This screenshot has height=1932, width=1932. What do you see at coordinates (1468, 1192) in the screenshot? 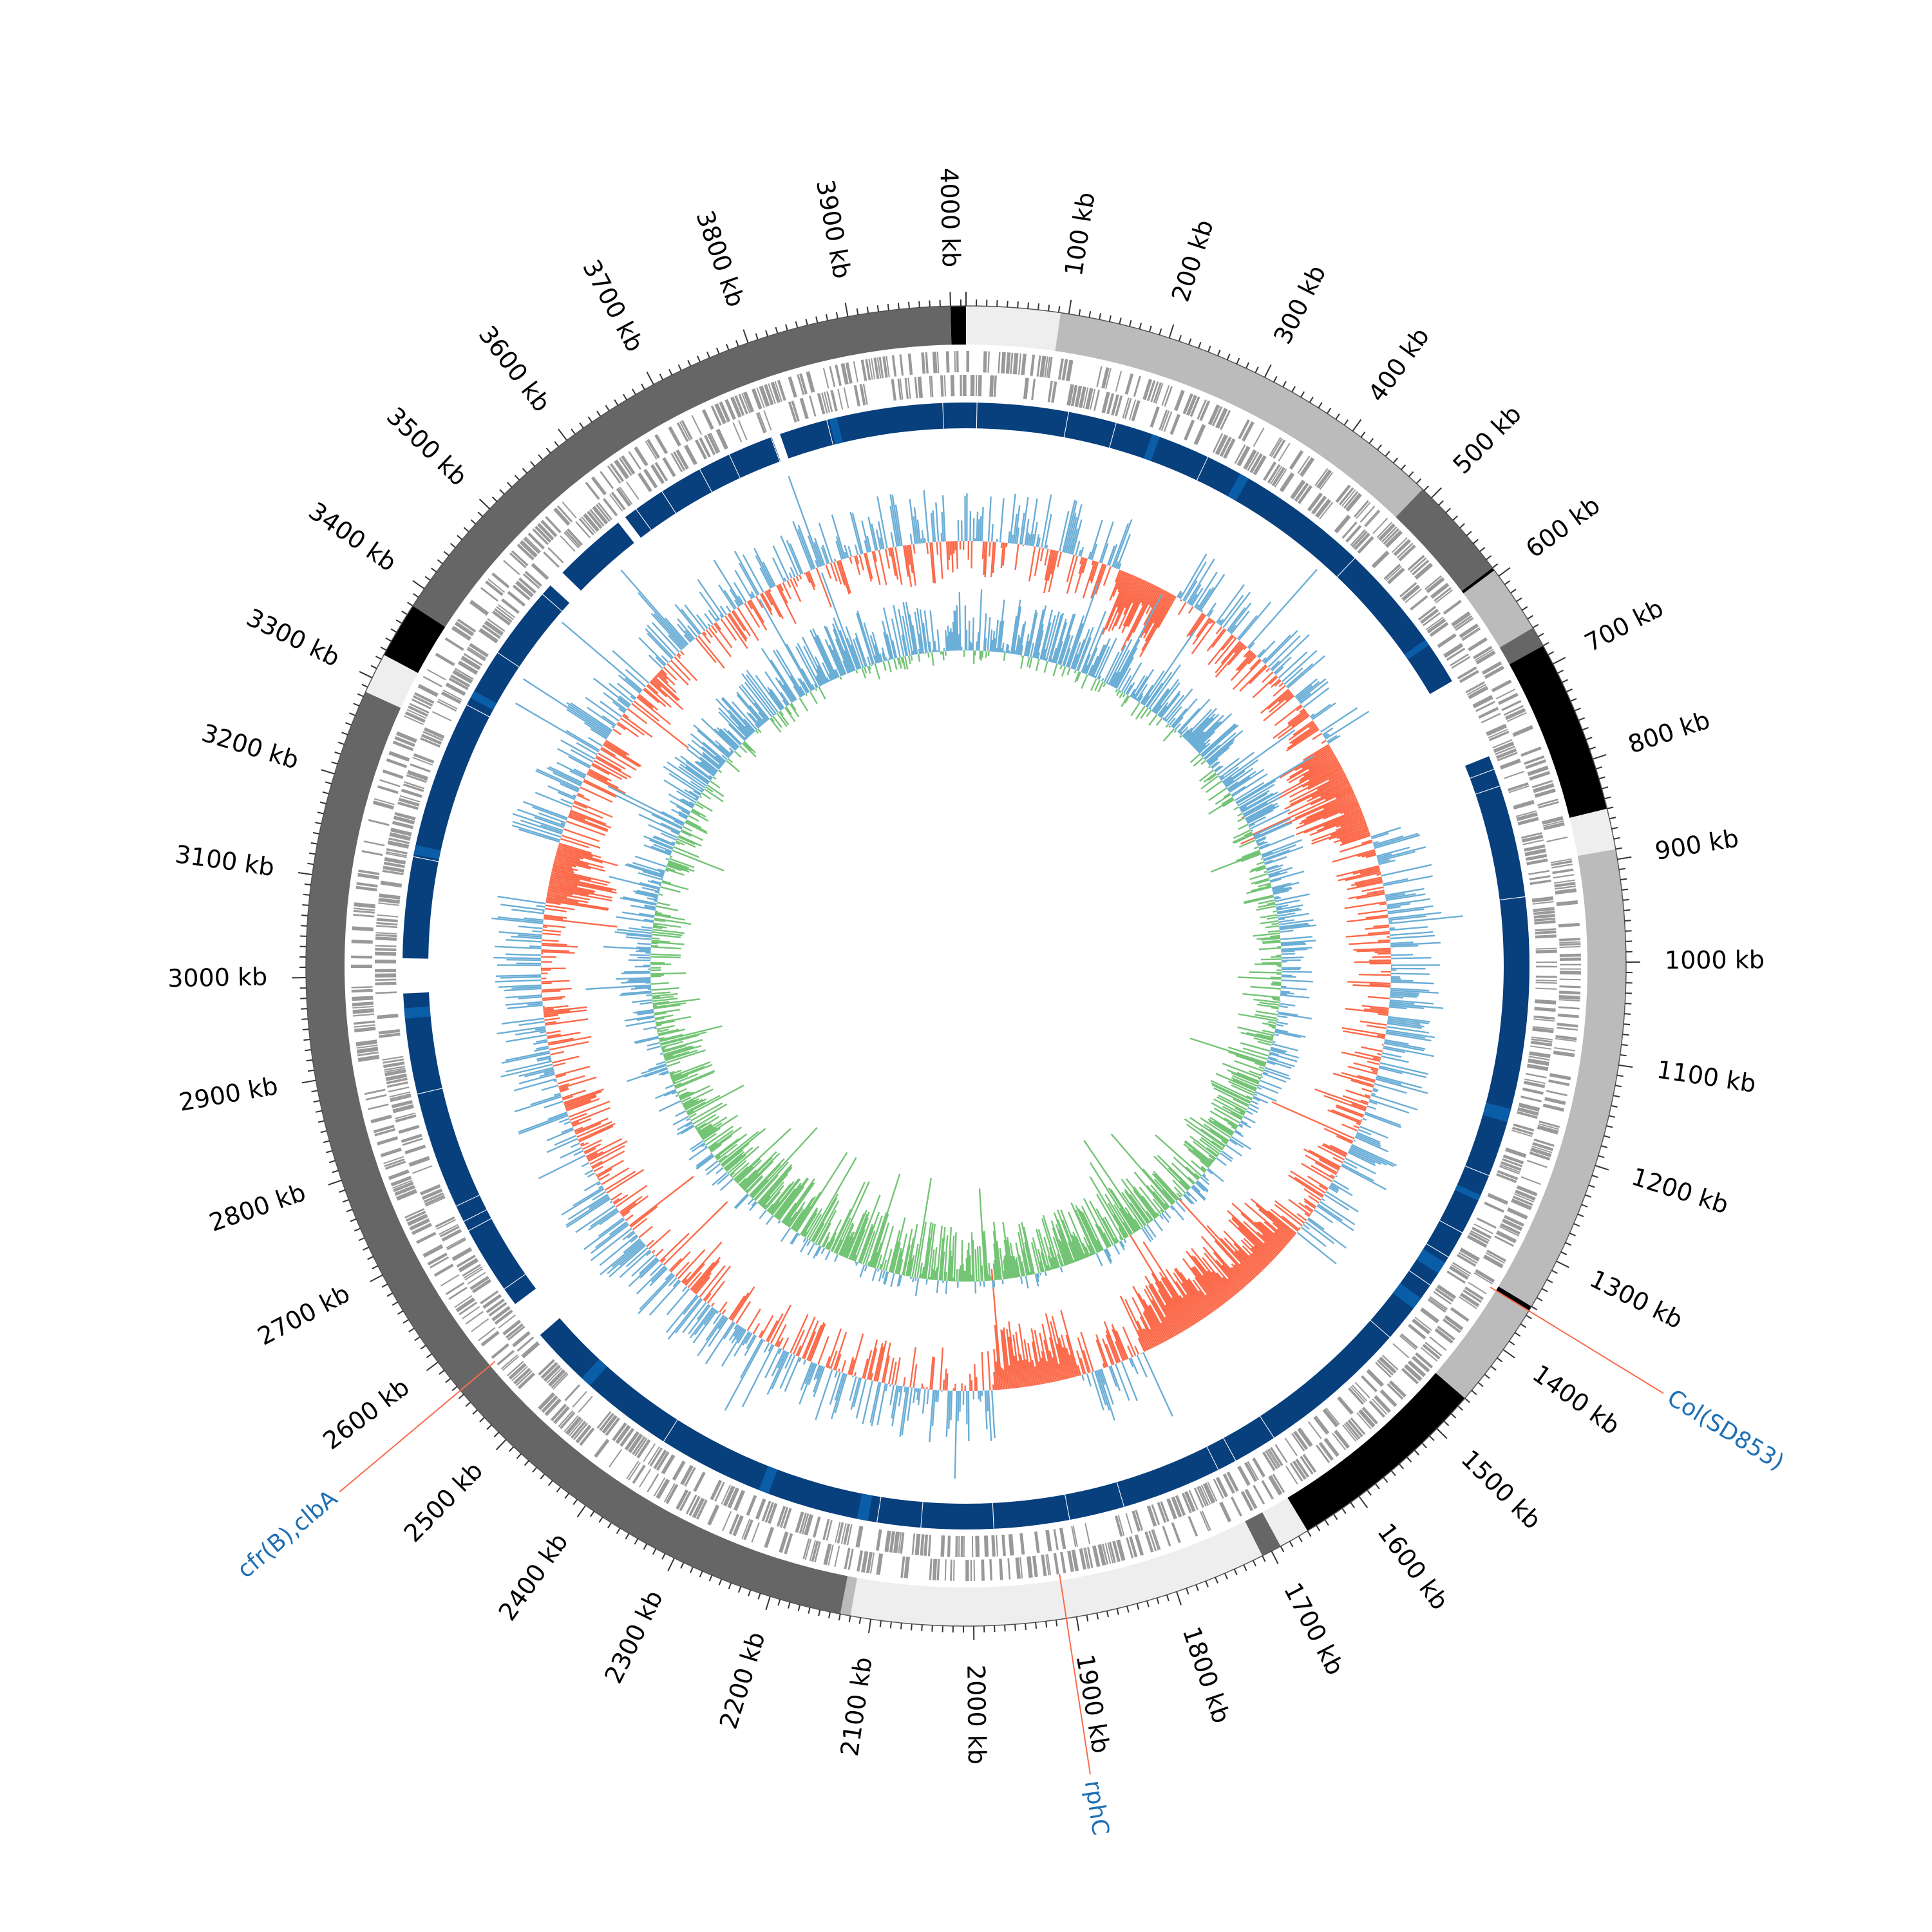
I see `blast-weak-hit` at bounding box center [1468, 1192].